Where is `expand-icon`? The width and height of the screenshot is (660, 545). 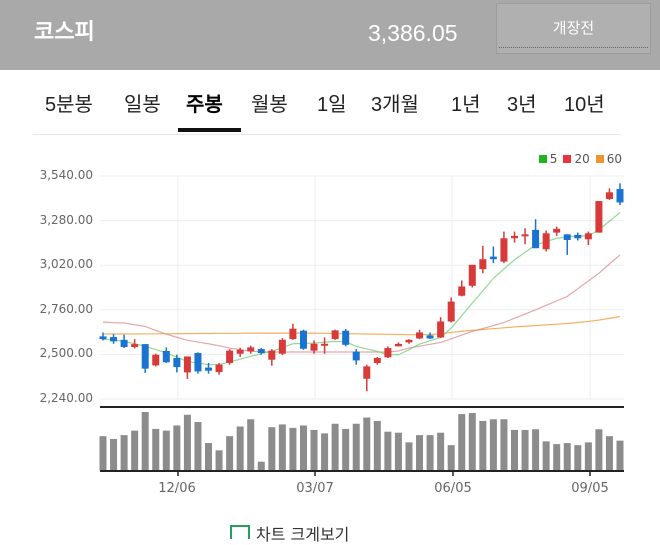
expand-icon is located at coordinates (240, 532).